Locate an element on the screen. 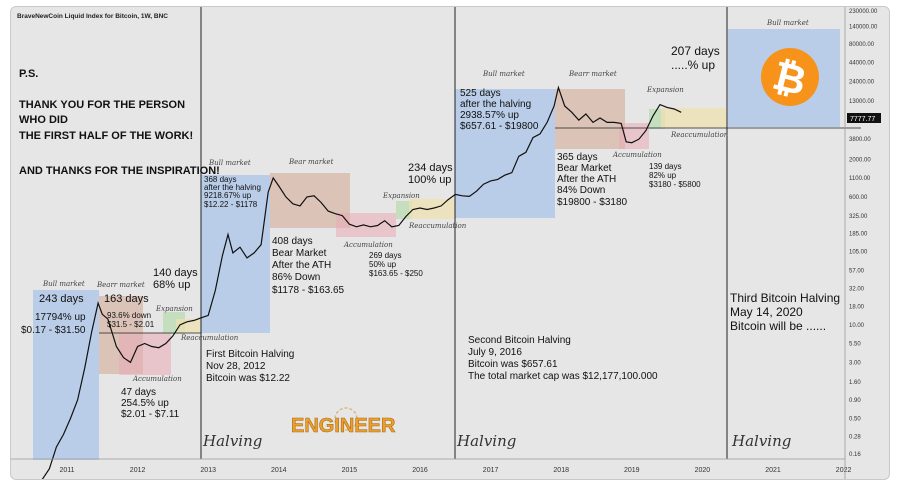 This screenshot has width=898, height=488. y-tick-label: 0.90 is located at coordinates (855, 401).